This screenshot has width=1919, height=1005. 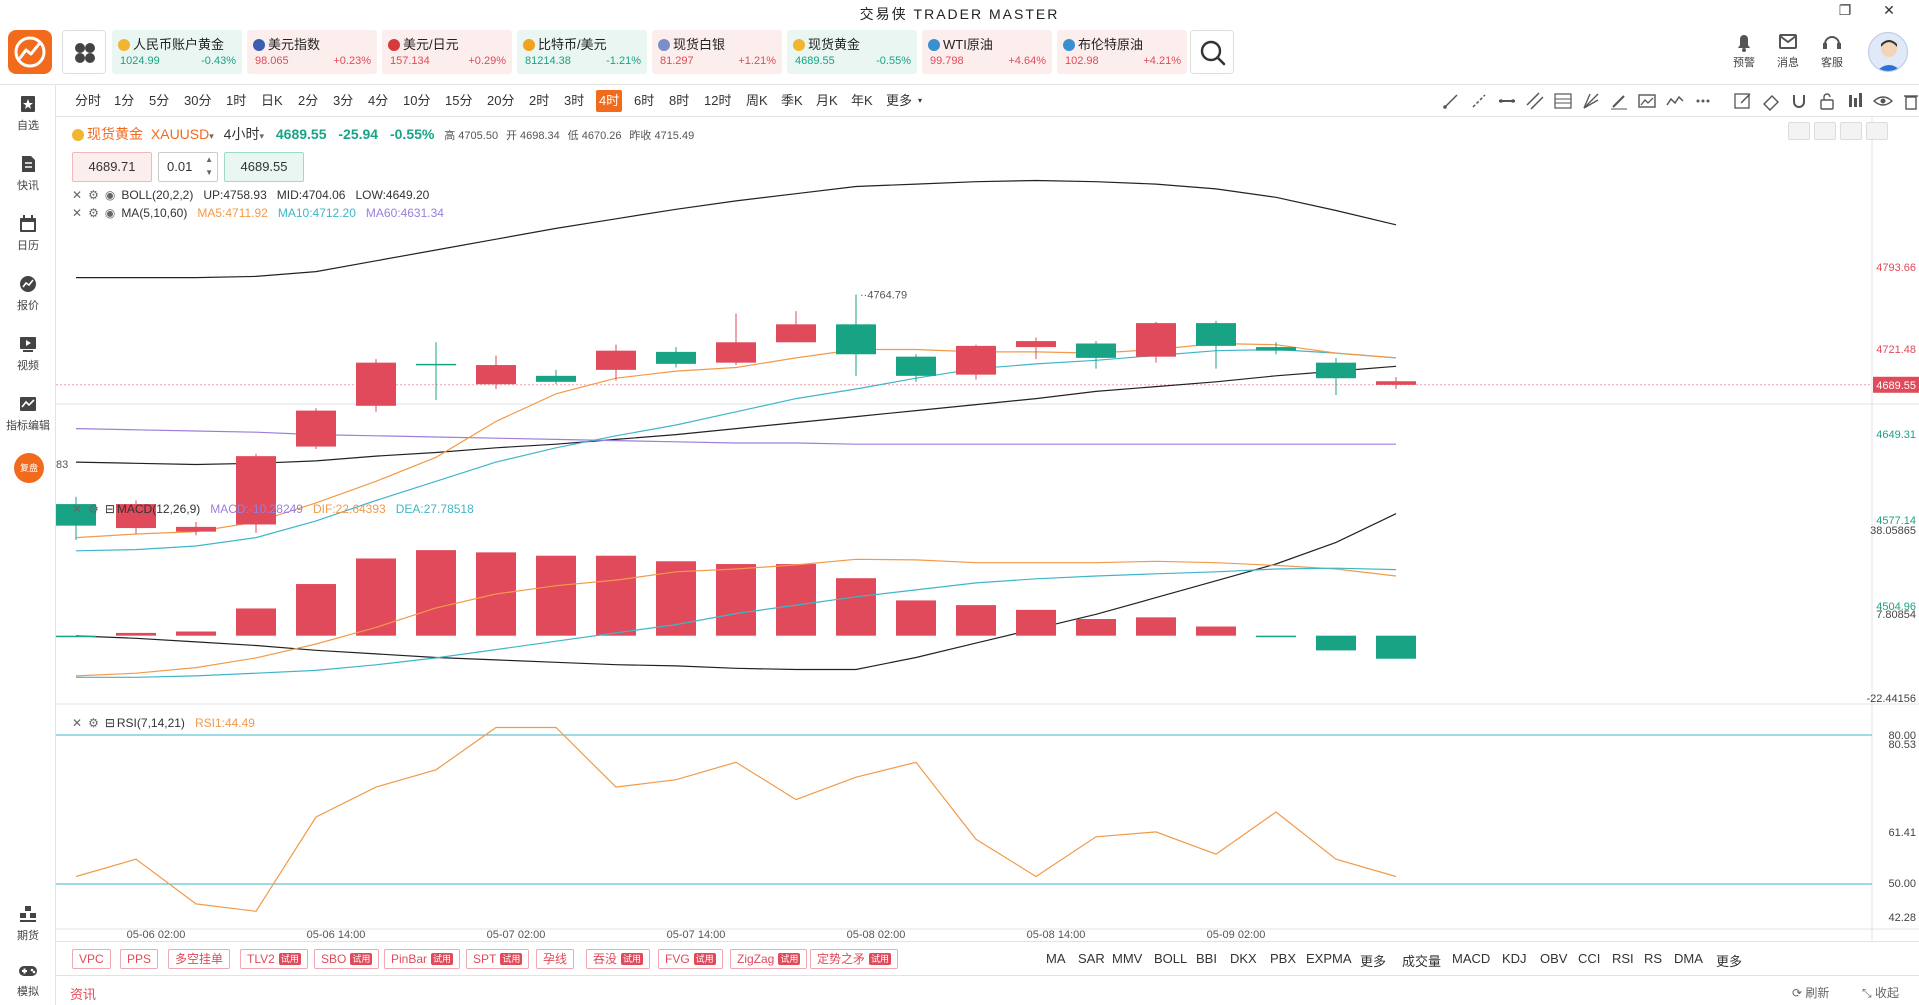 What do you see at coordinates (1799, 131) in the screenshot?
I see `chart-type-icon` at bounding box center [1799, 131].